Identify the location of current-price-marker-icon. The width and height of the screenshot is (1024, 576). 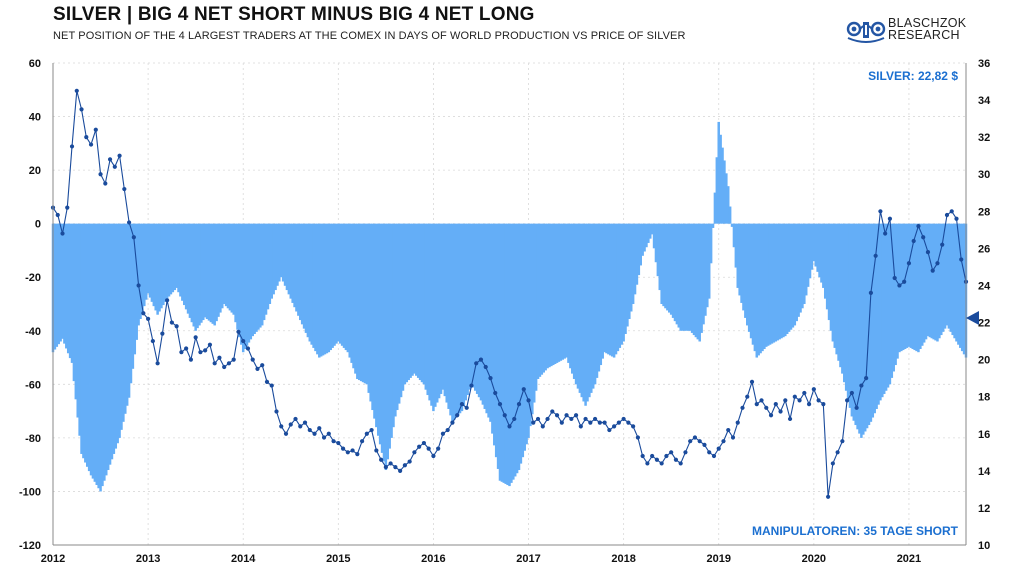
(972, 318).